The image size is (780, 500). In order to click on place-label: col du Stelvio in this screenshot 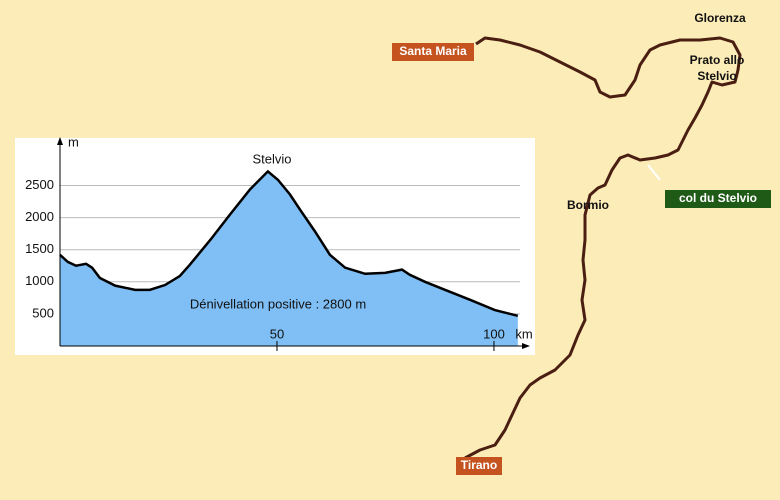, I will do `click(718, 198)`.